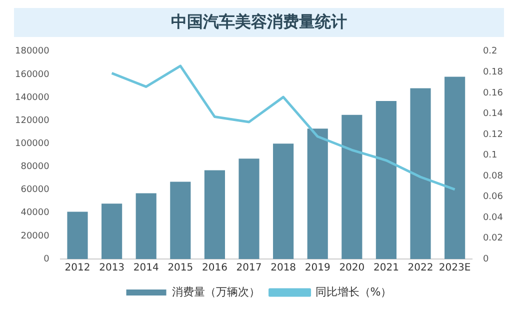 This screenshot has width=518, height=321. What do you see at coordinates (32, 51) in the screenshot?
I see `y-tick-label: 180000` at bounding box center [32, 51].